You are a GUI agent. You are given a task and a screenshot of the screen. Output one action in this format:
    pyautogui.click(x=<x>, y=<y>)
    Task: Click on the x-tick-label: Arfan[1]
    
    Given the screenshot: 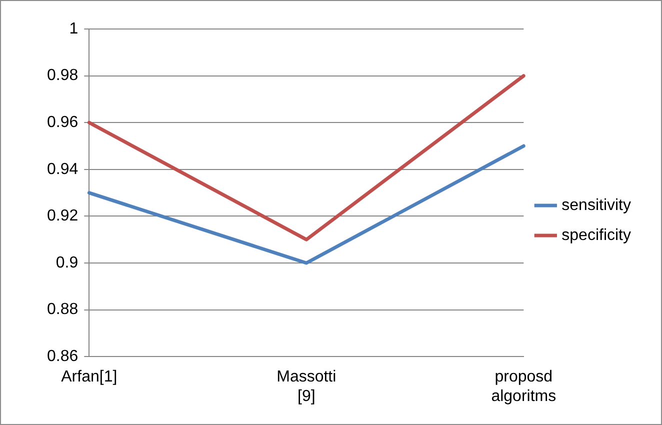 What is the action you would take?
    pyautogui.click(x=89, y=377)
    